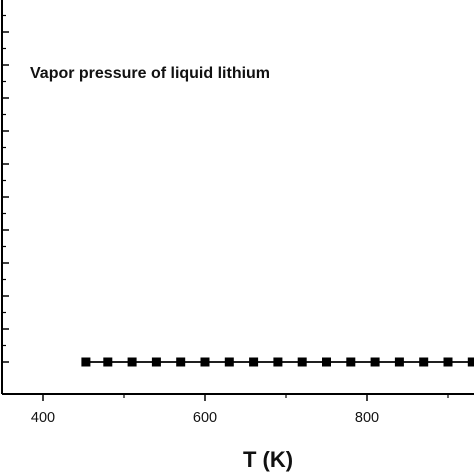 This screenshot has width=474, height=474. I want to click on series-curve, so click(279, 362).